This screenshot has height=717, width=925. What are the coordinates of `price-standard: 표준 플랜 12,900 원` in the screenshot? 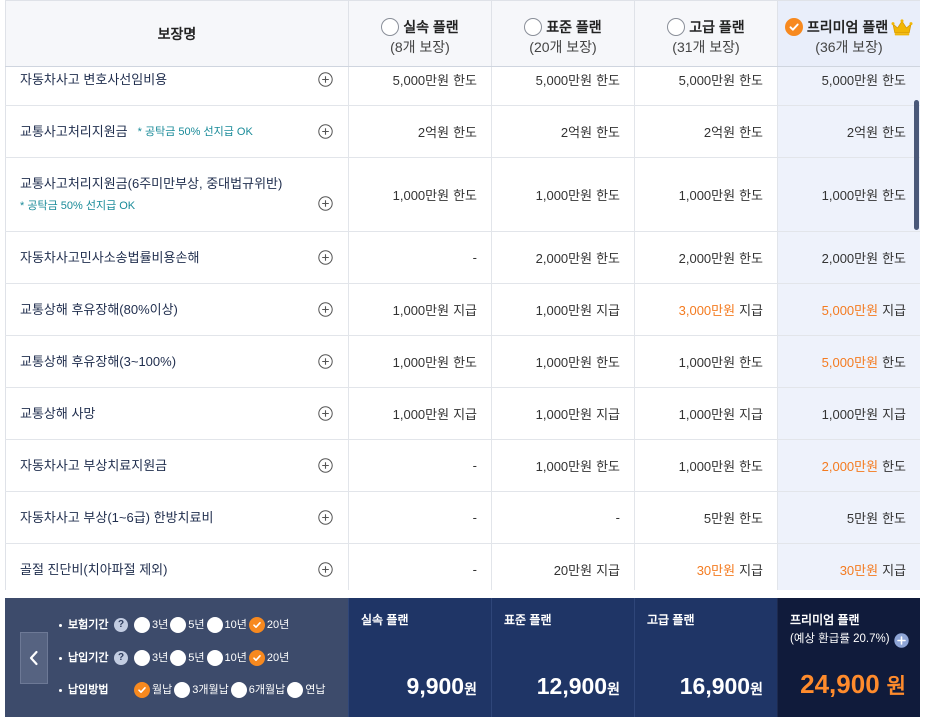 It's located at (562, 657).